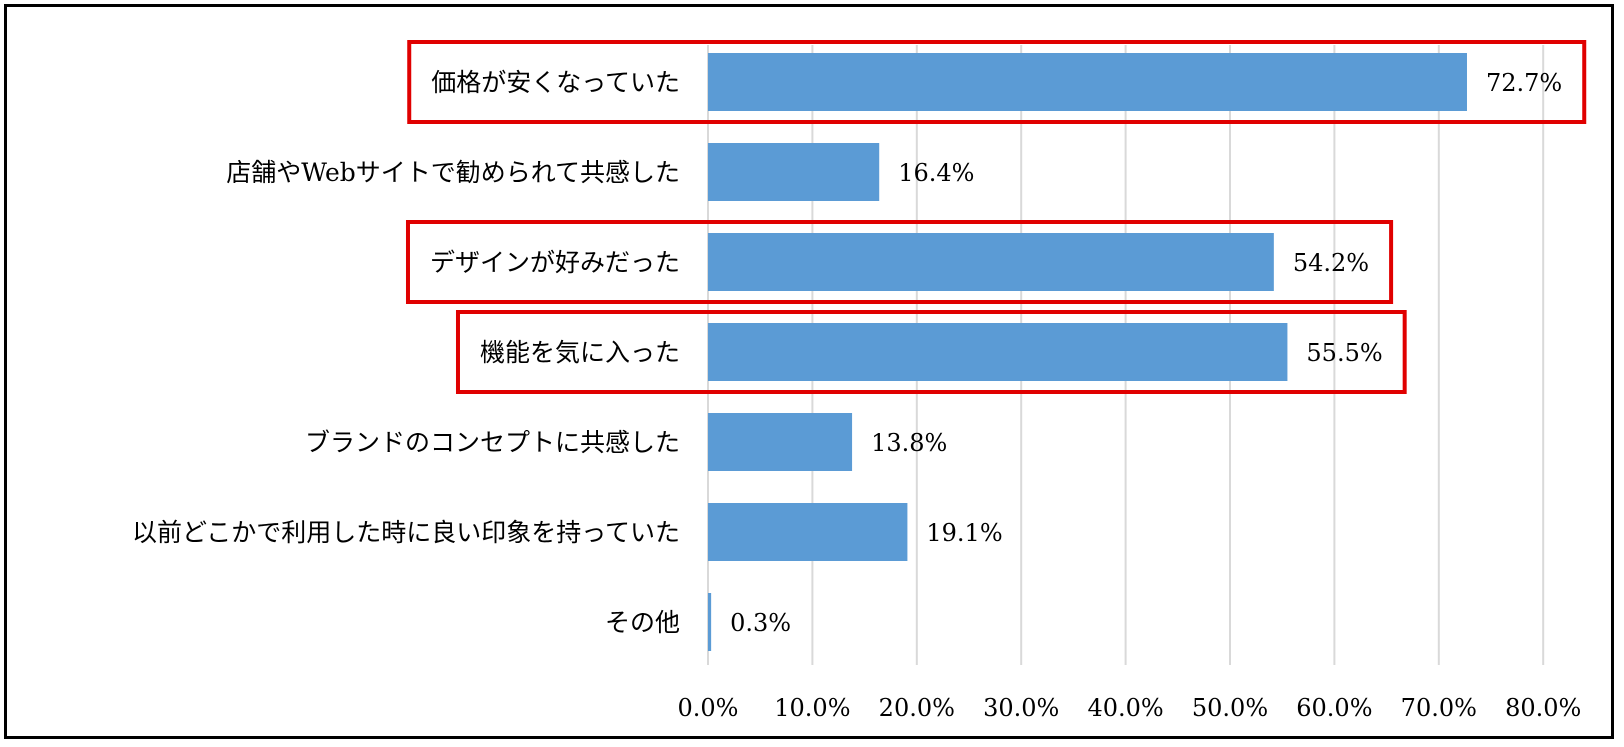 The width and height of the screenshot is (1624, 747). What do you see at coordinates (1439, 708) in the screenshot?
I see `x-tick-label: 70.0%` at bounding box center [1439, 708].